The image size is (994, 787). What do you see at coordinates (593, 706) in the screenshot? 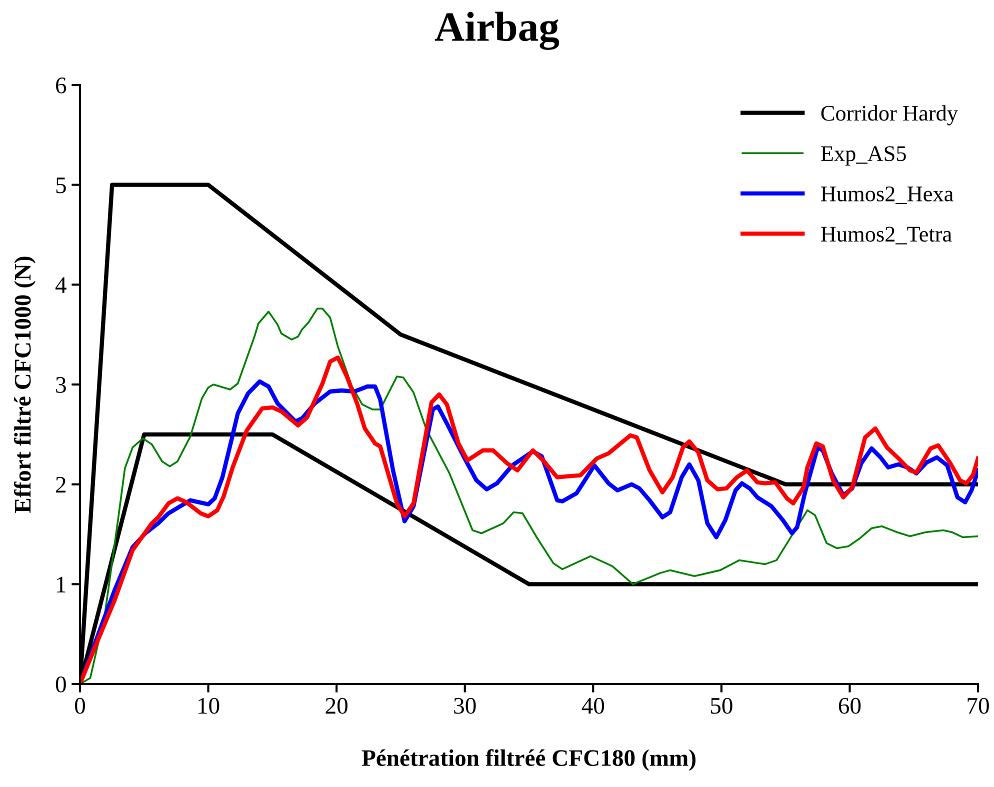
I see `x-tick-label: 40` at bounding box center [593, 706].